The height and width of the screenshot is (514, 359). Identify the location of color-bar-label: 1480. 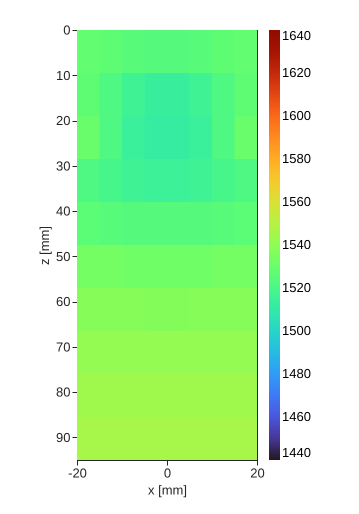
(296, 373).